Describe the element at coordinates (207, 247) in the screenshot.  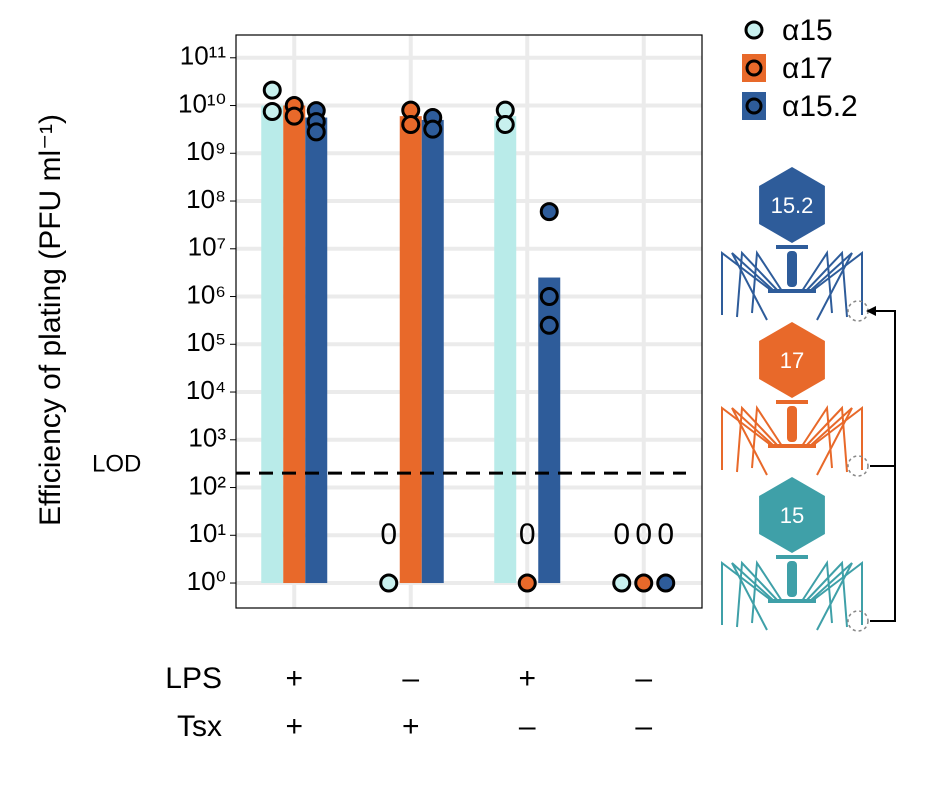
I see `y-tick-label: 10⁷` at that location.